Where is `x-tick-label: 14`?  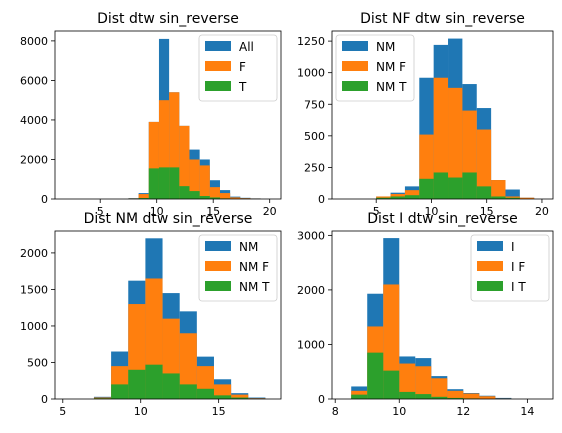
x-tick-label: 14 is located at coordinates (527, 411).